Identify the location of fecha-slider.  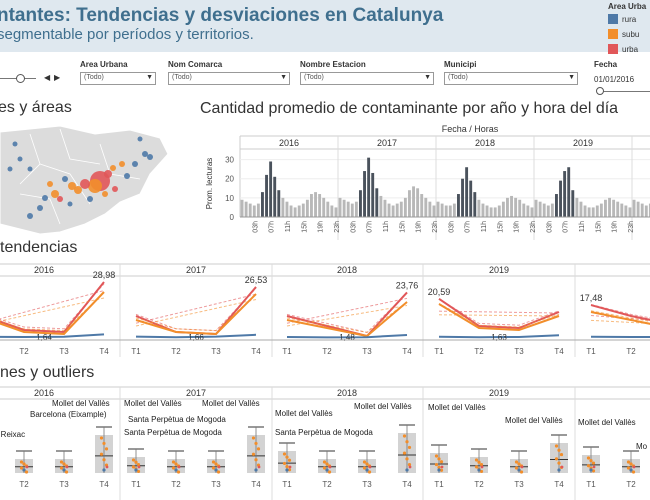
(623, 92).